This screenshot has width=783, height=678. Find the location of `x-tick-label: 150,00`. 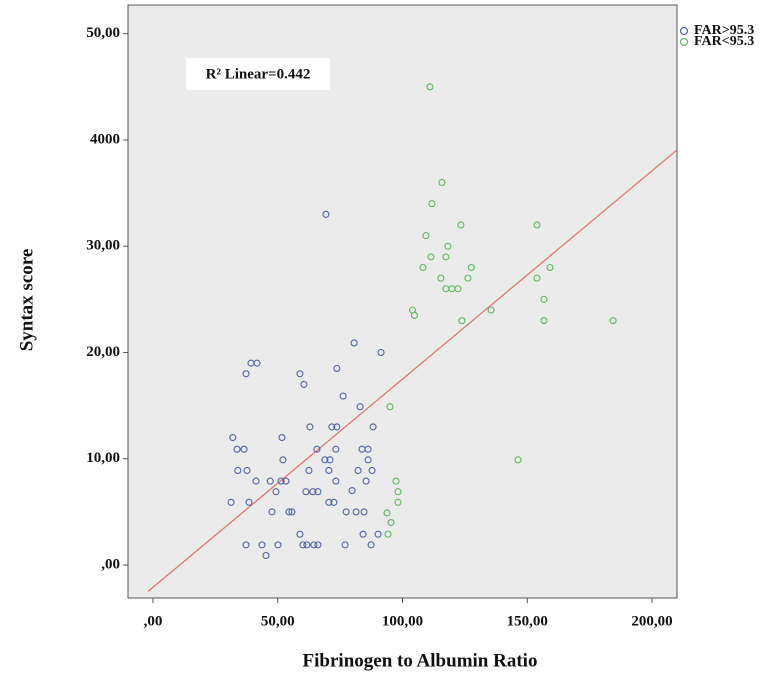

x-tick-label: 150,00 is located at coordinates (527, 621).